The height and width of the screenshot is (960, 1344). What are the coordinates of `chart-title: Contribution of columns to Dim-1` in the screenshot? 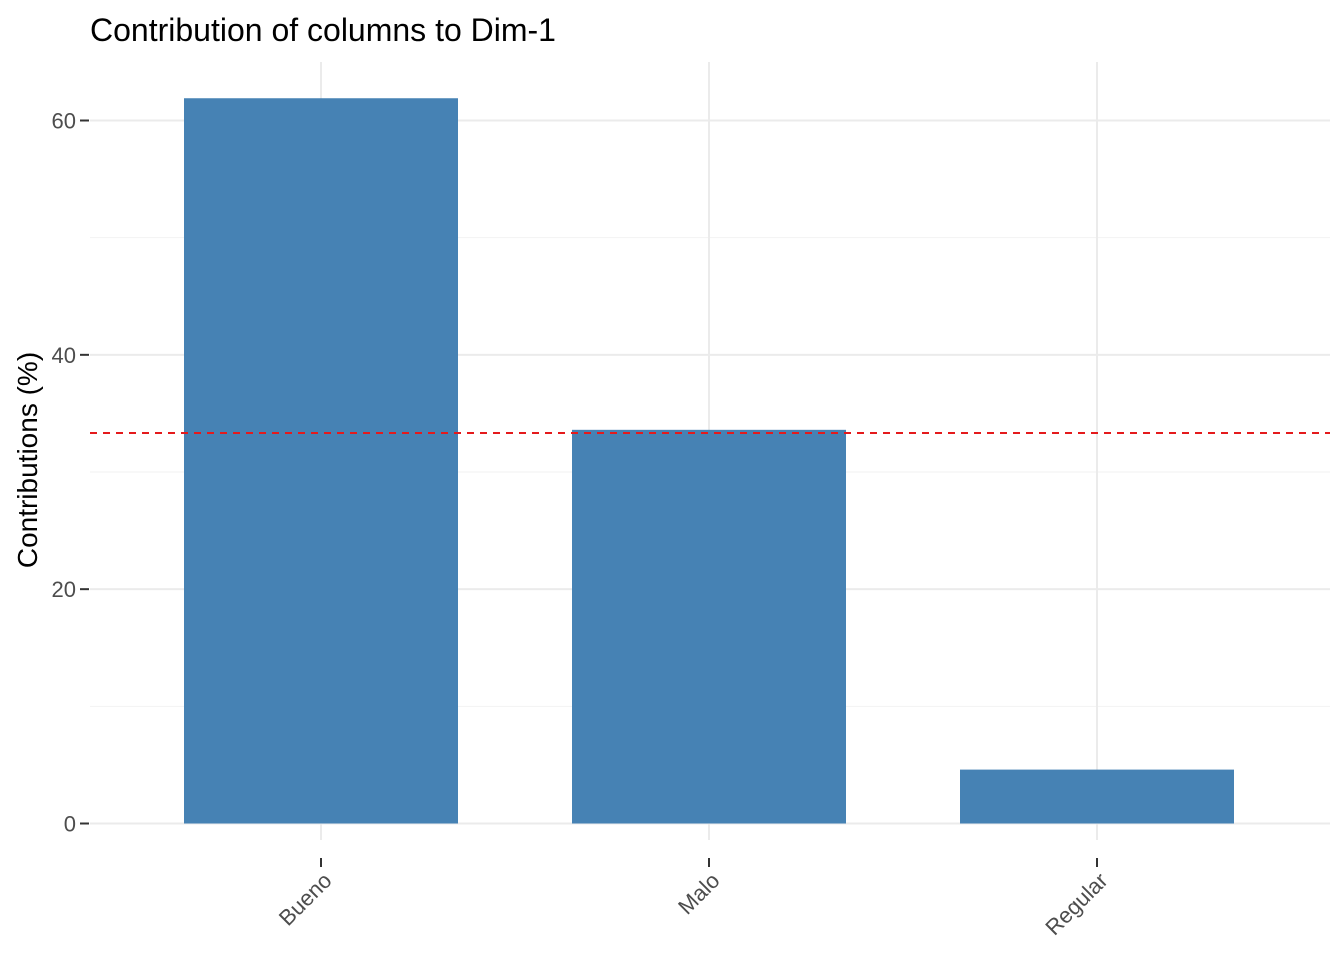 It's located at (323, 30).